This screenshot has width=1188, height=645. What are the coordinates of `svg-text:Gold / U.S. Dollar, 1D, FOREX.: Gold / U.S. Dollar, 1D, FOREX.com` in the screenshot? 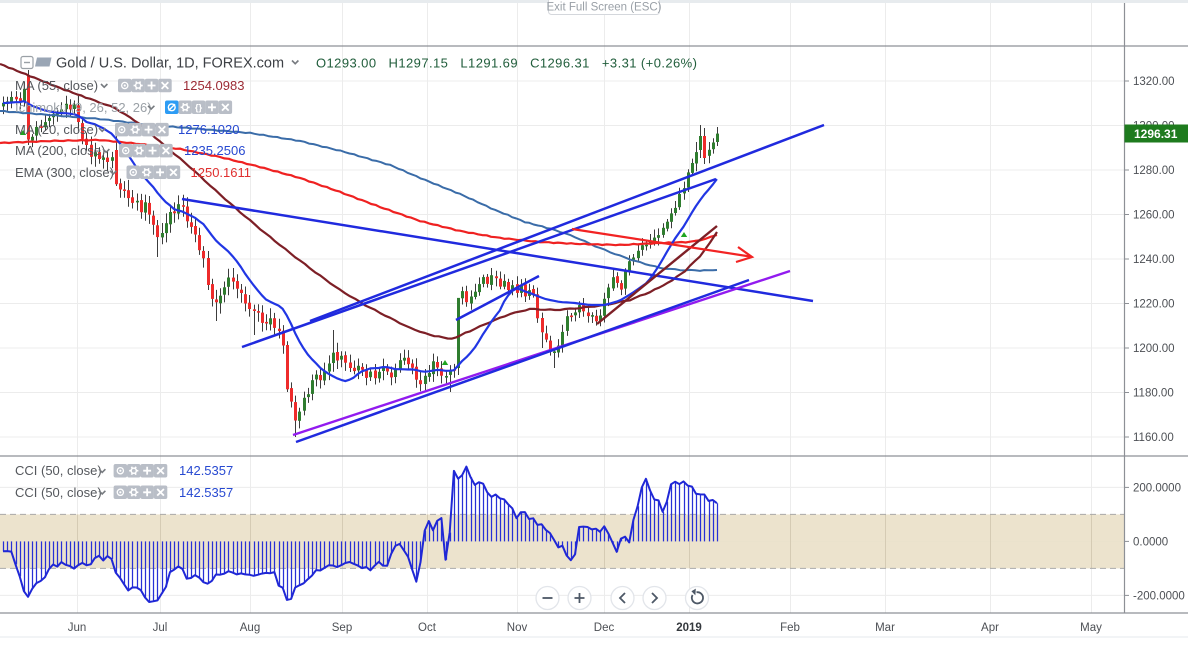 It's located at (170, 64).